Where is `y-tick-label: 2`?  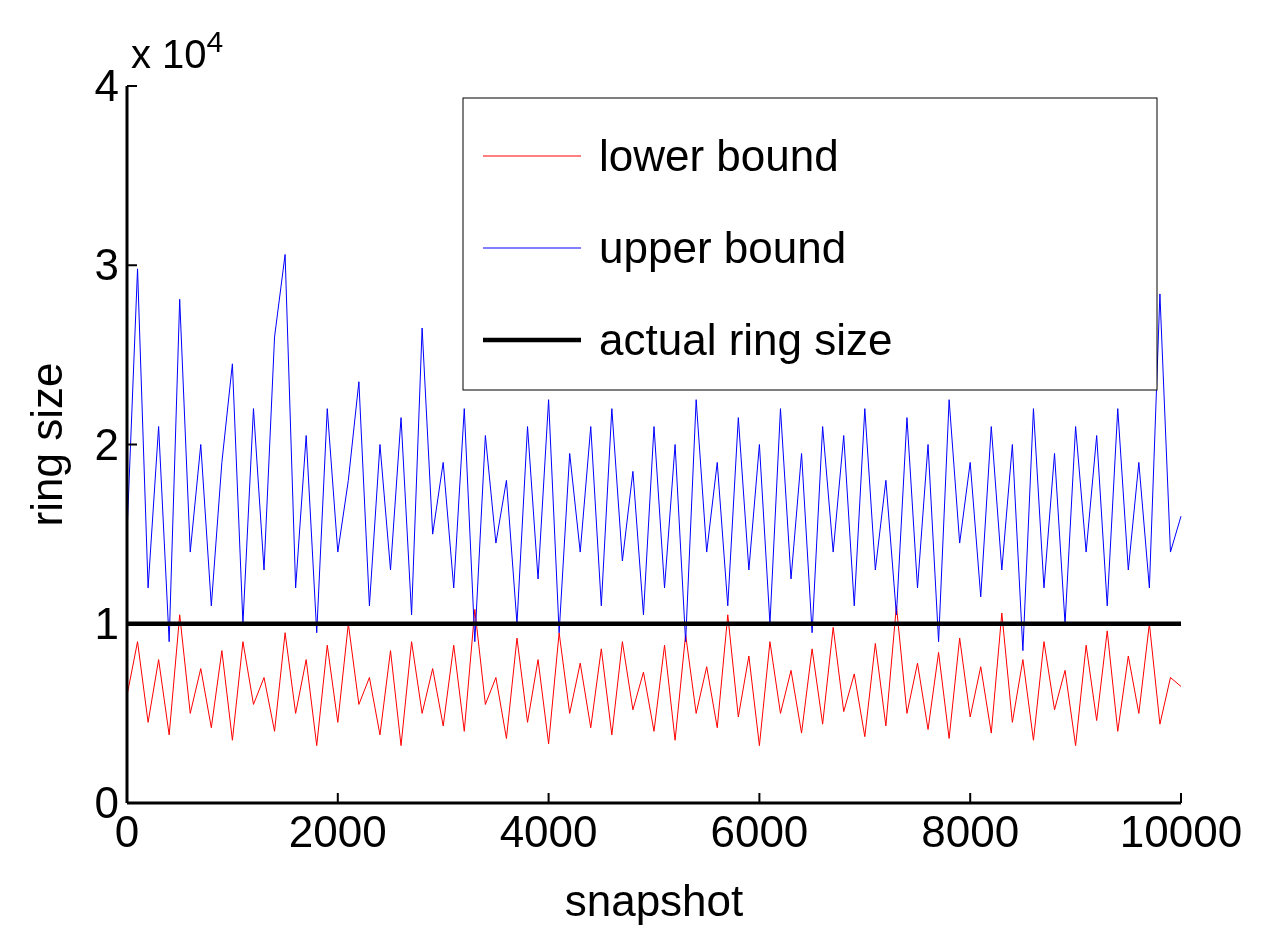
y-tick-label: 2 is located at coordinates (106, 444).